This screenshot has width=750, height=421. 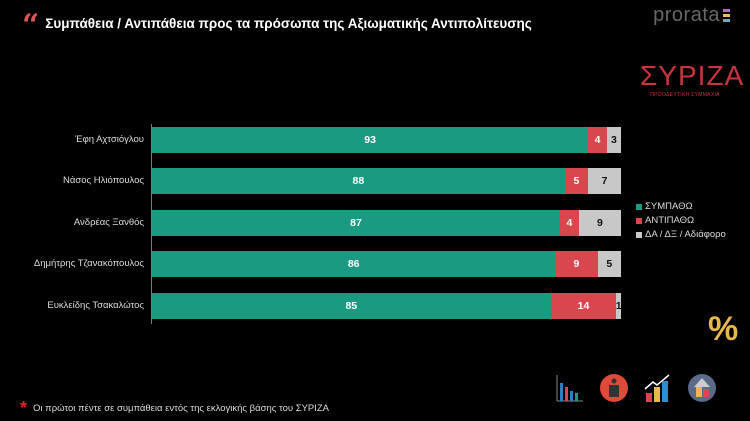 What do you see at coordinates (726, 15) in the screenshot?
I see `brand-bars-icon` at bounding box center [726, 15].